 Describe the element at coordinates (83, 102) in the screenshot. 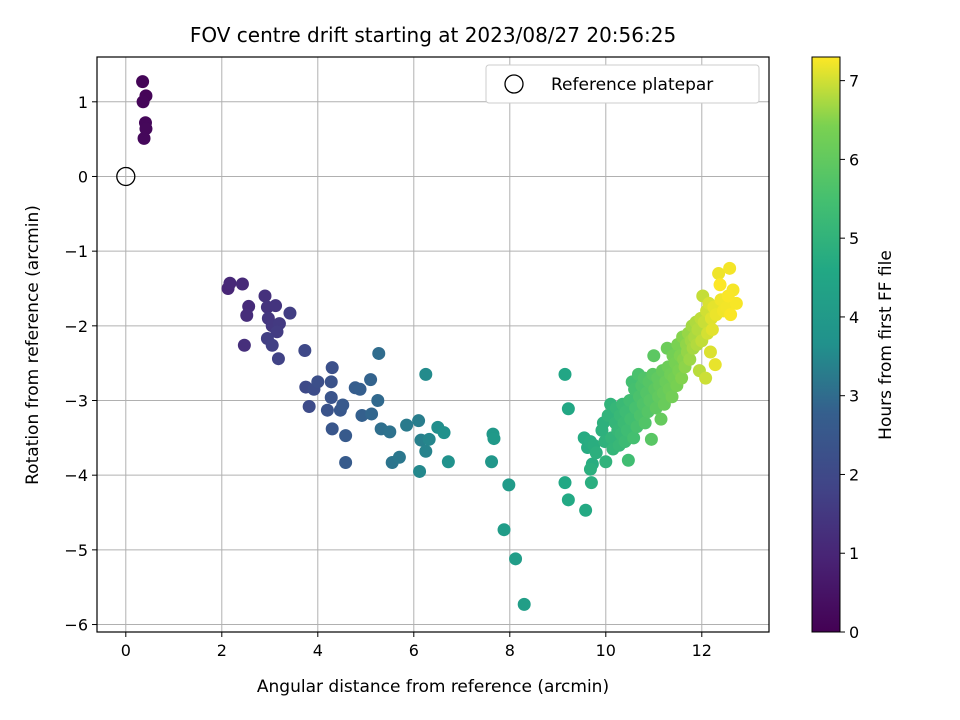

I see `y-tick-label: 1` at that location.